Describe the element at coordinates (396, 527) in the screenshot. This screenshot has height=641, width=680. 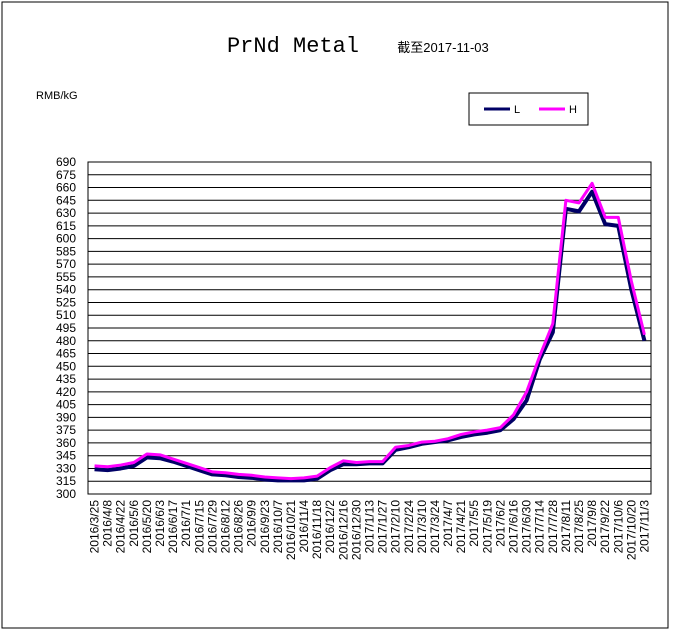
I see `x-tick-label: 2017/2/10` at that location.